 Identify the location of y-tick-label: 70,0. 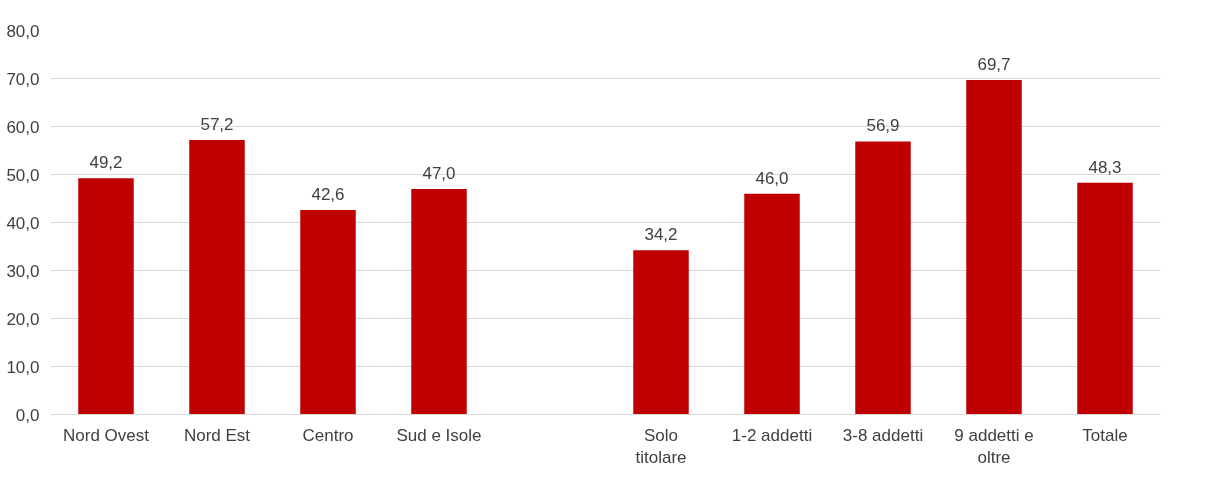
(23, 79).